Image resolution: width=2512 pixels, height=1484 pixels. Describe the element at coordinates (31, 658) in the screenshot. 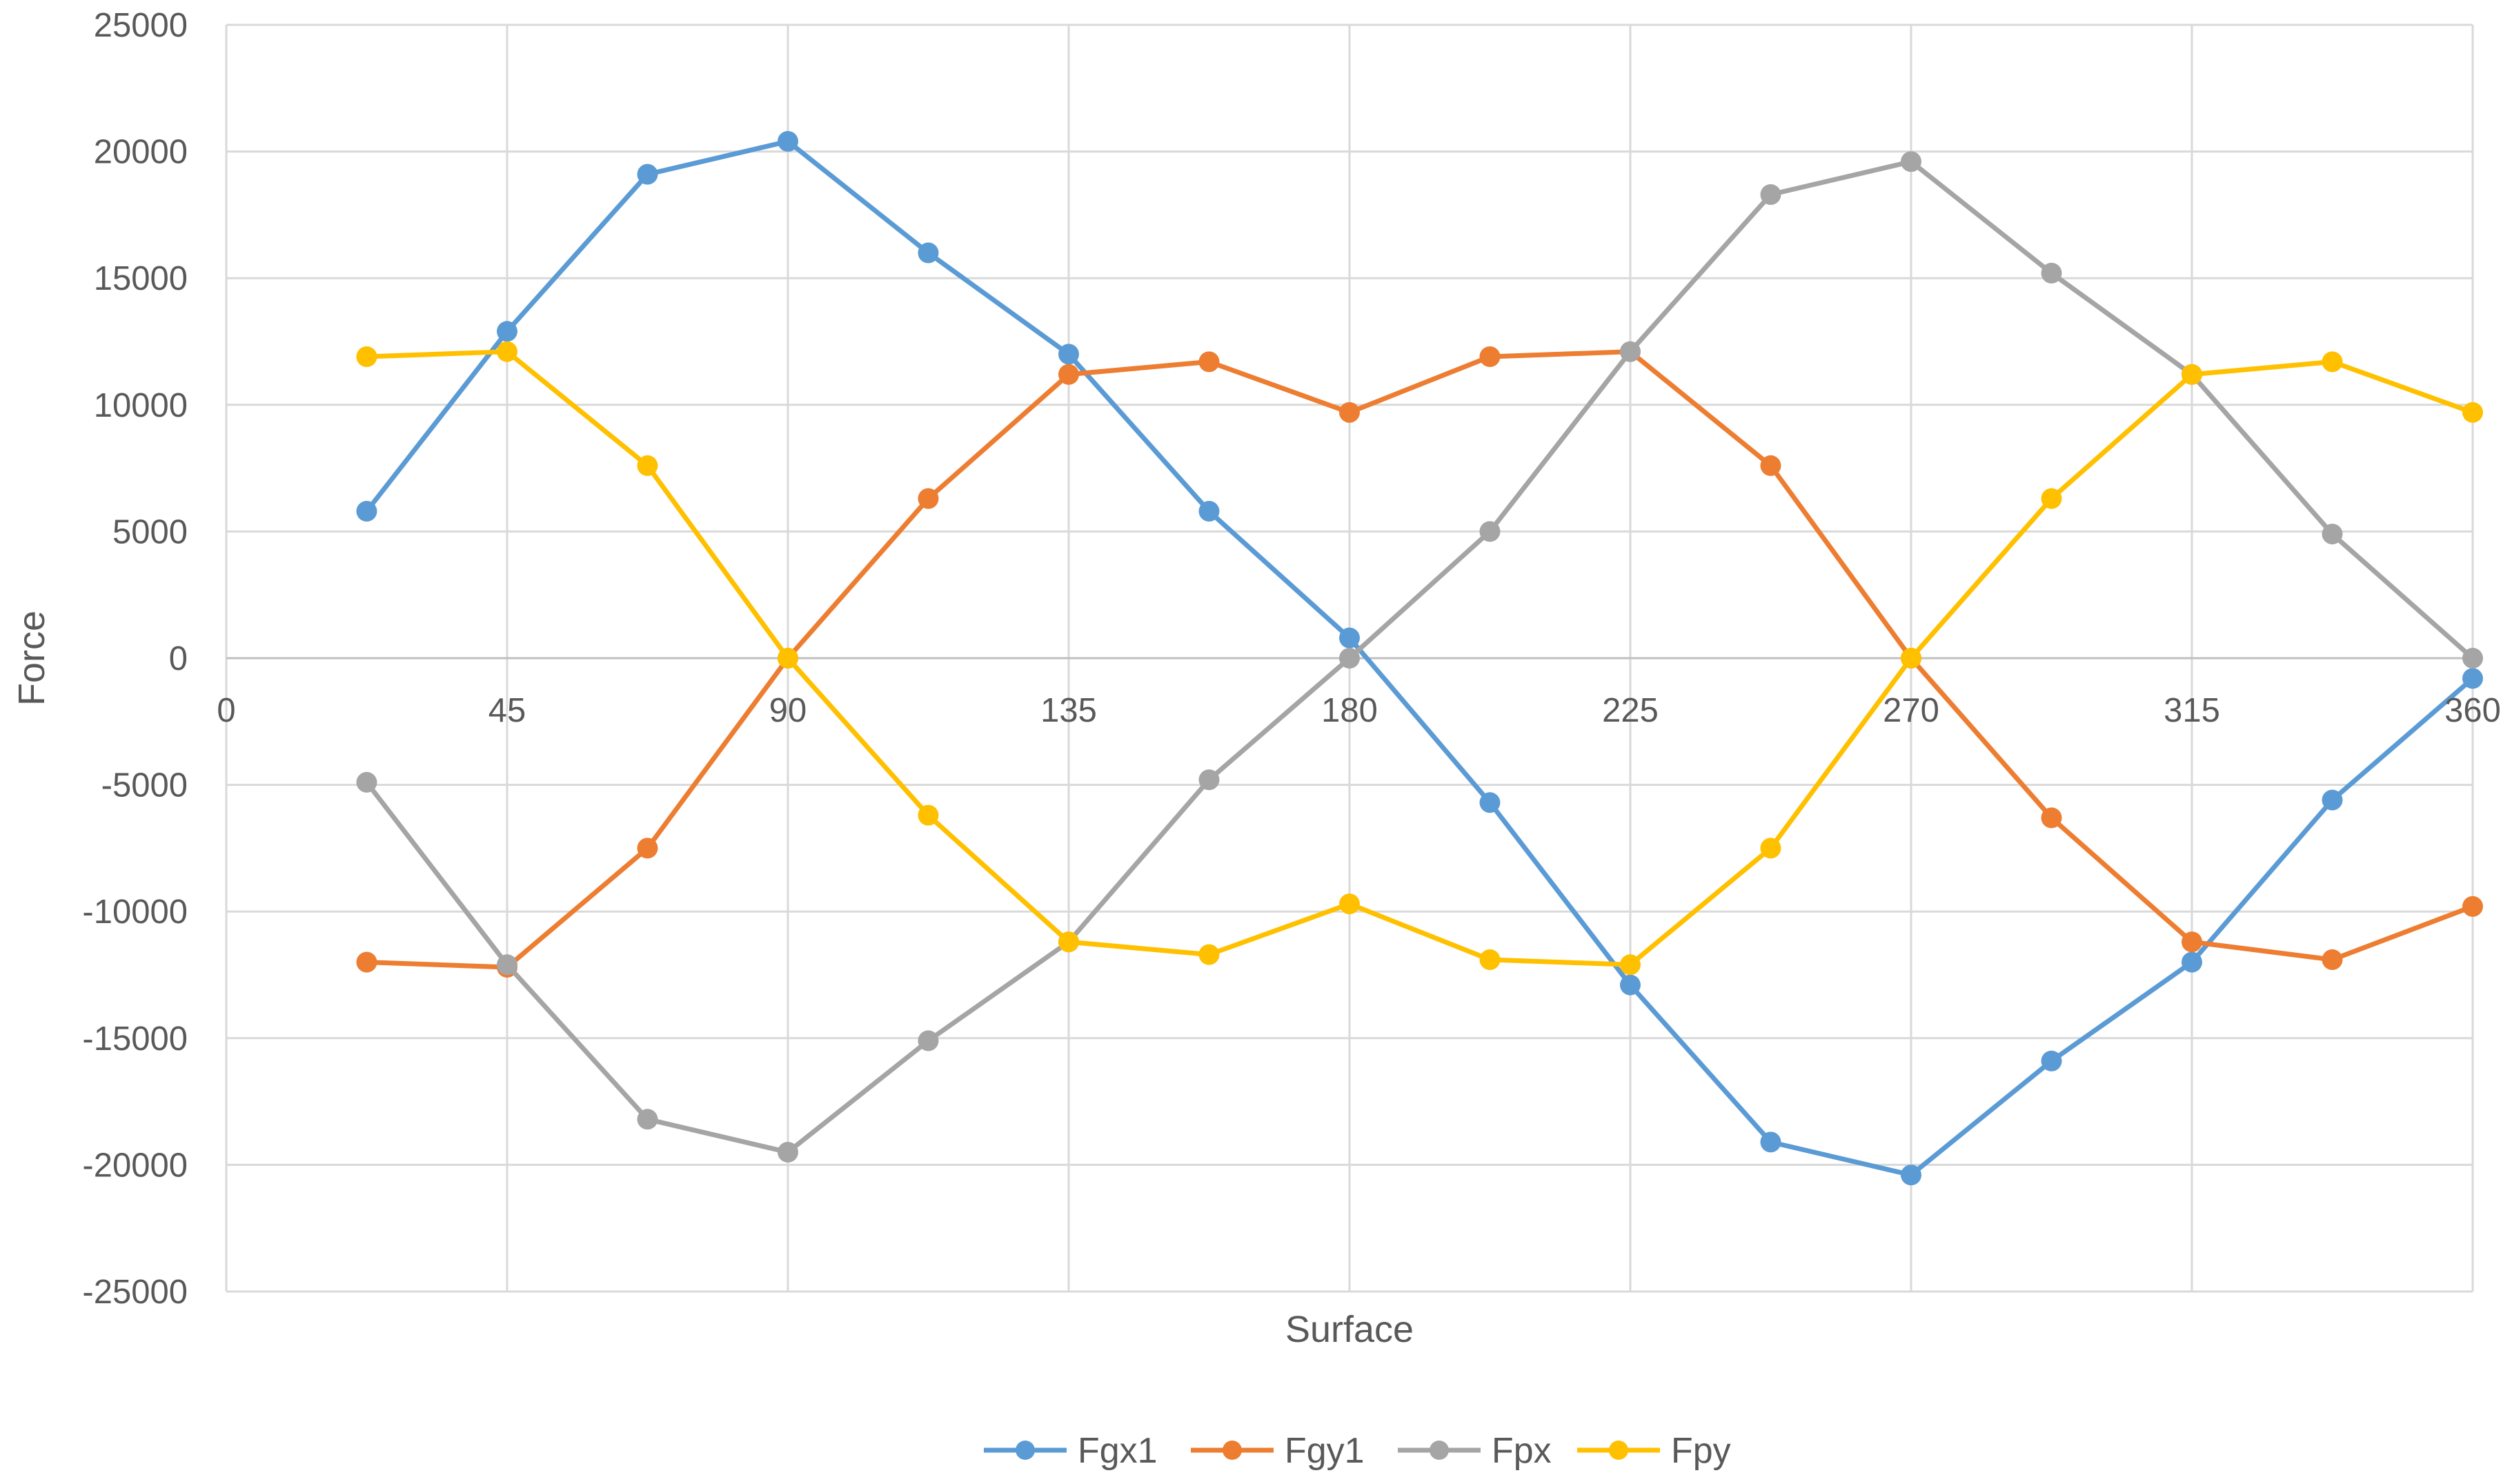

I see `y-axis-title: Force` at that location.